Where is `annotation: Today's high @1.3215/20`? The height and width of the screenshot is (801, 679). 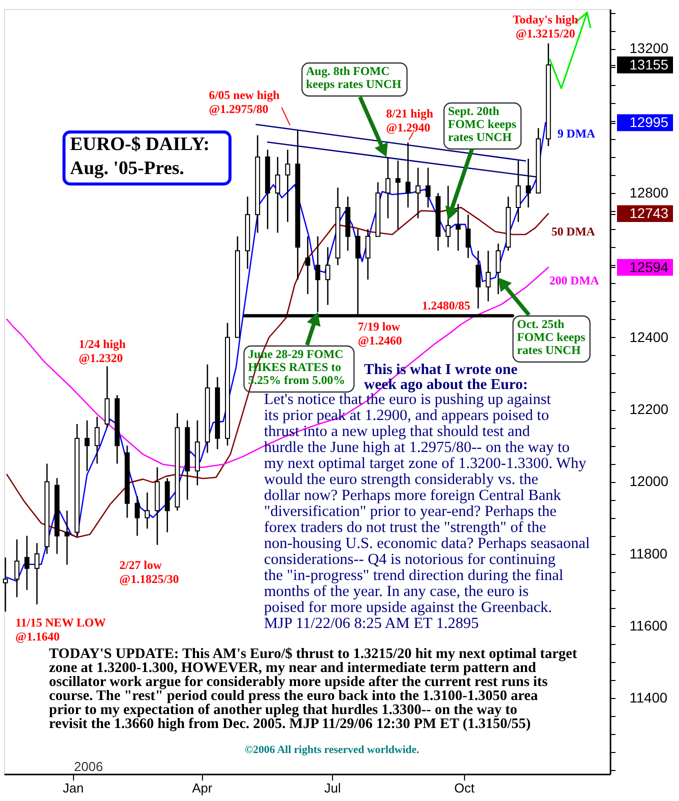 annotation: Today's high @1.3215/20 is located at coordinates (545, 26).